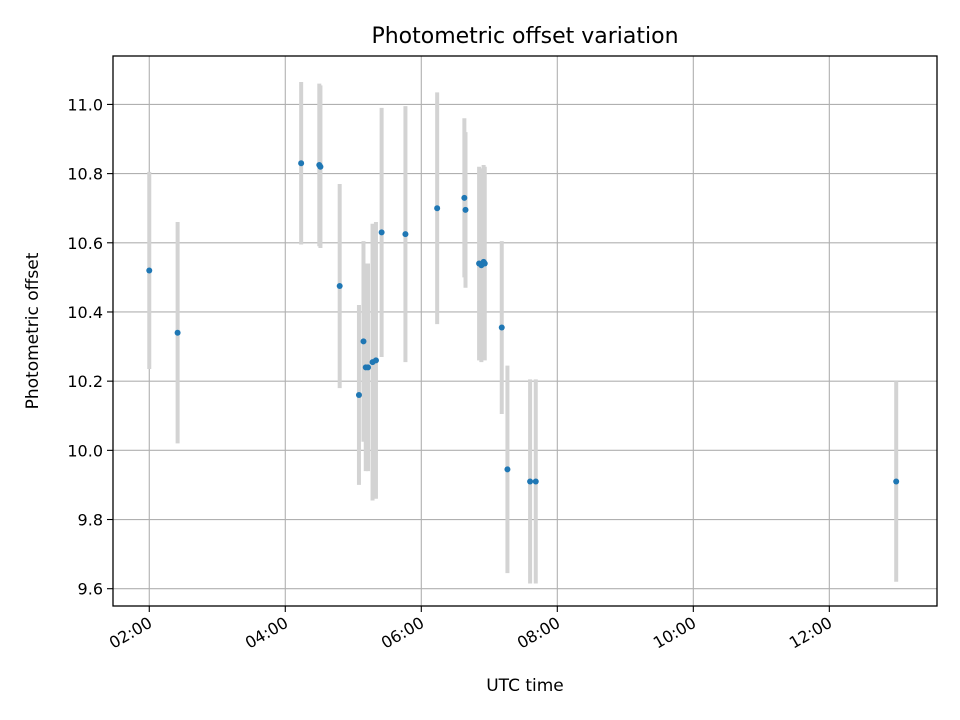  What do you see at coordinates (85, 450) in the screenshot?
I see `y-tick-label: 10.0` at bounding box center [85, 450].